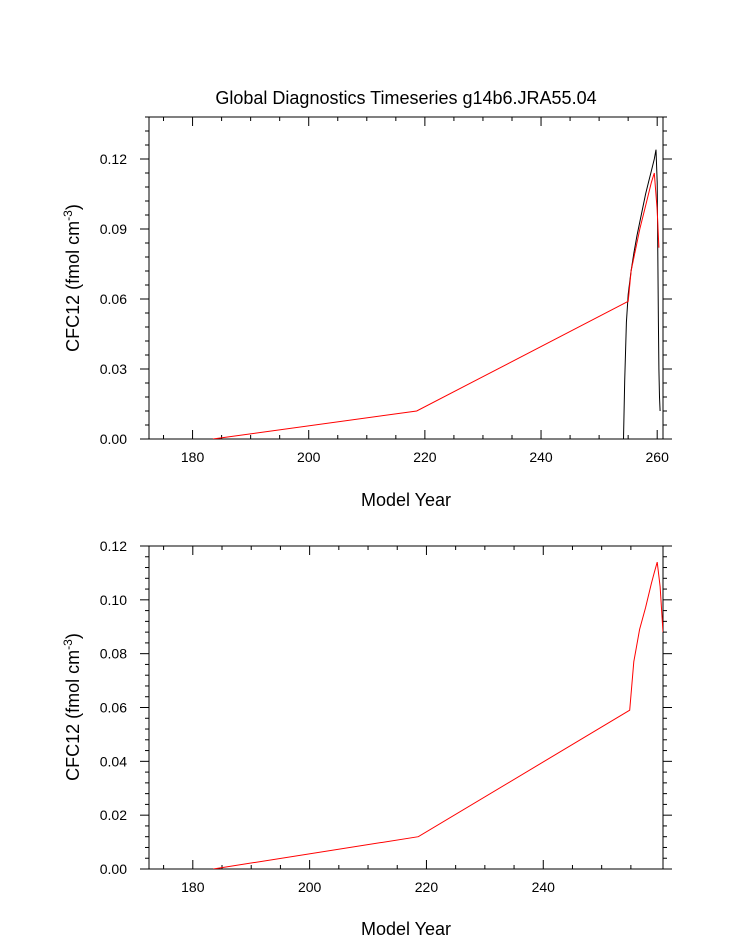 Image resolution: width=733 pixels, height=945 pixels. What do you see at coordinates (113, 761) in the screenshot?
I see `y-tick-label: 0.04` at bounding box center [113, 761].